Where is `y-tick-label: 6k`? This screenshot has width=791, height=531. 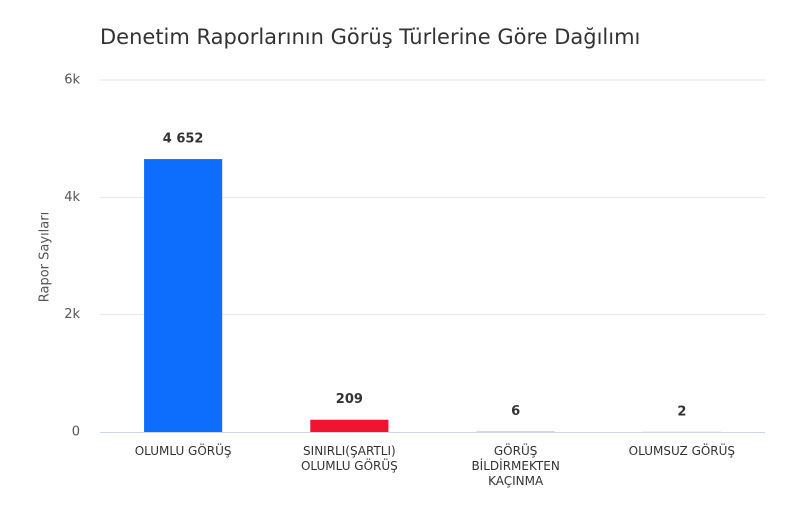
y-tick-label: 6k is located at coordinates (72, 80).